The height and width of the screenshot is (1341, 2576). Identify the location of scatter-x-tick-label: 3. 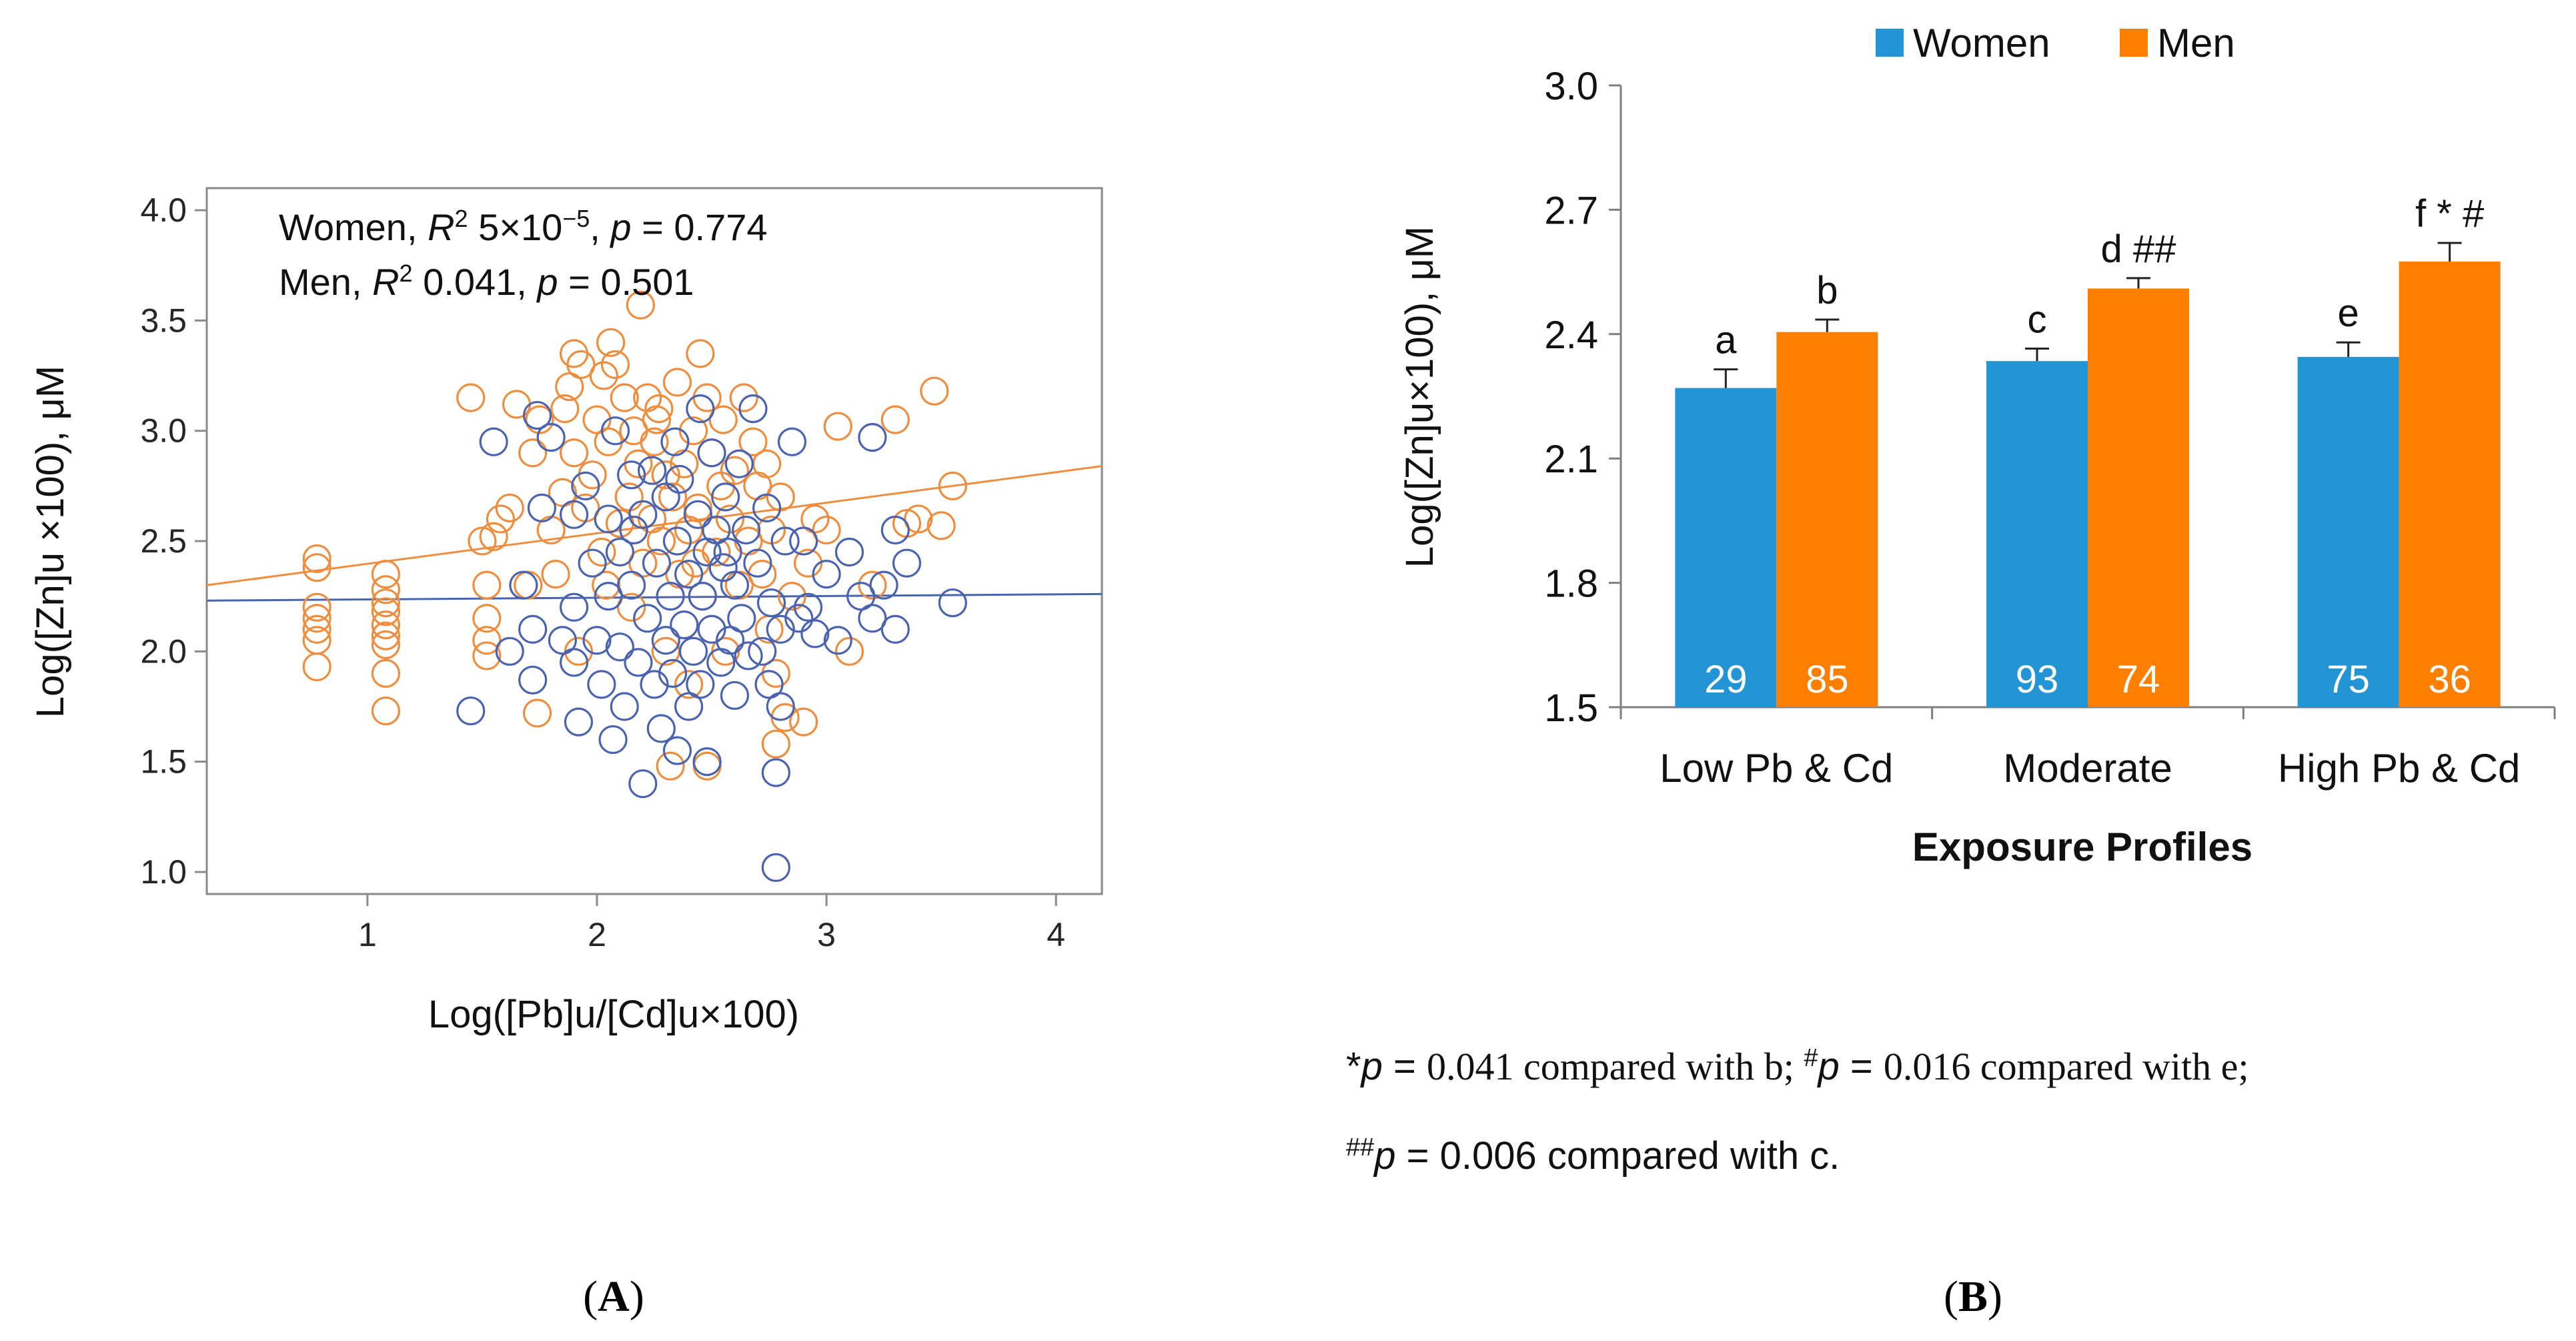
(826, 934).